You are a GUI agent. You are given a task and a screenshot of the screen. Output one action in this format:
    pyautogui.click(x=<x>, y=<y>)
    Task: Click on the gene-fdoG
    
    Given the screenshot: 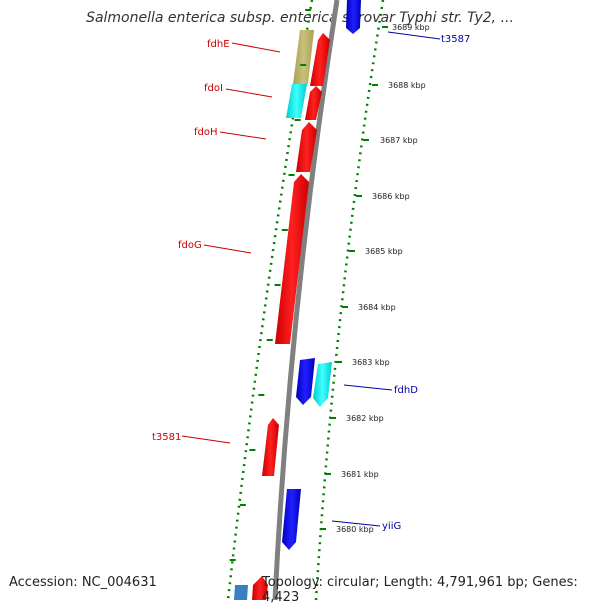 What is the action you would take?
    pyautogui.click(x=292, y=259)
    